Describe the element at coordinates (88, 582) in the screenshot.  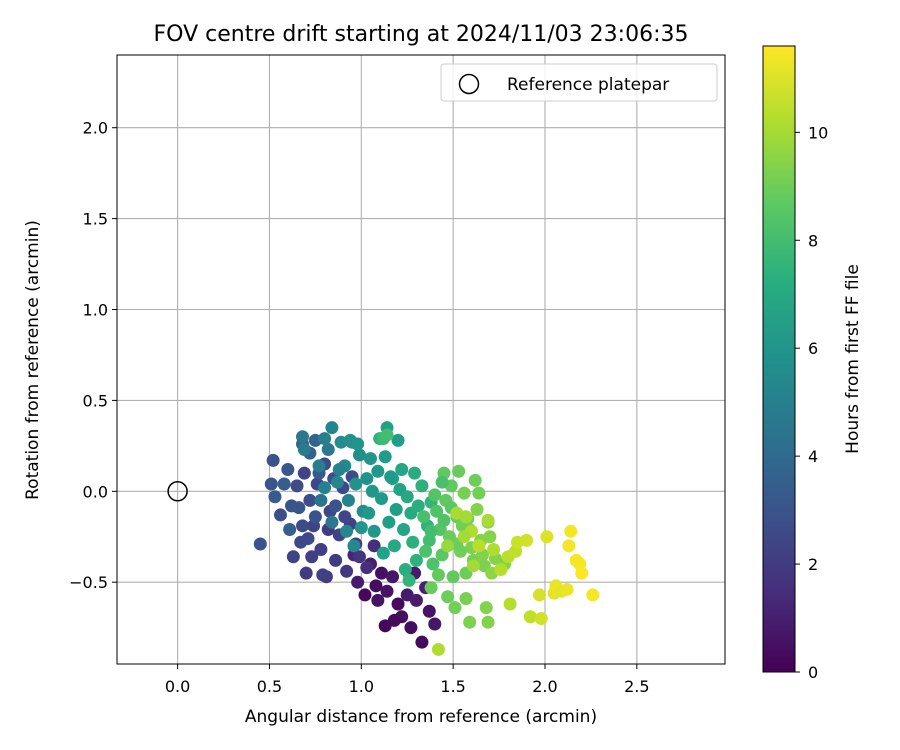
I see `y-tick-label-0: −0.5` at that location.